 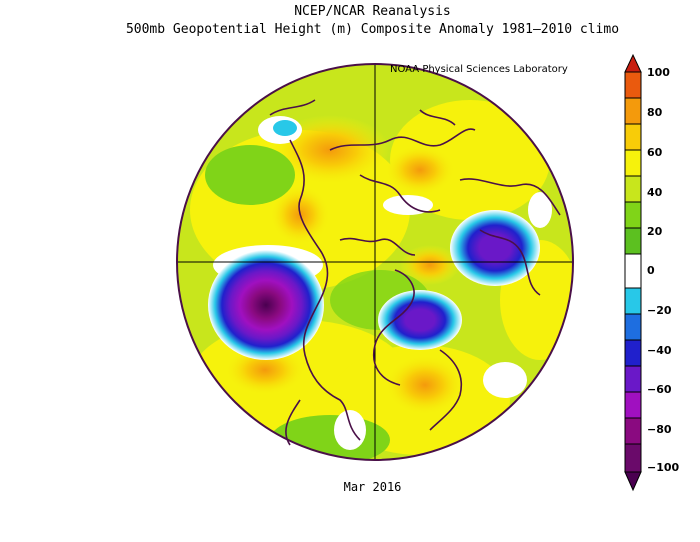 I want to click on colorbar-label: −80, so click(x=659, y=429).